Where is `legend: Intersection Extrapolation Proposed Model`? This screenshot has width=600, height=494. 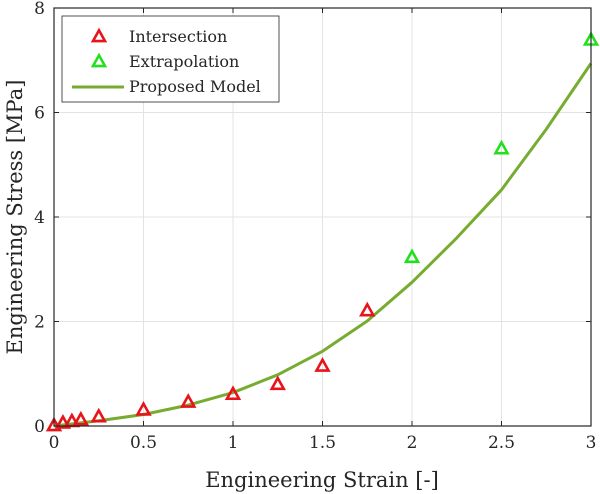
legend: Intersection Extrapolation Proposed Model is located at coordinates (170, 59).